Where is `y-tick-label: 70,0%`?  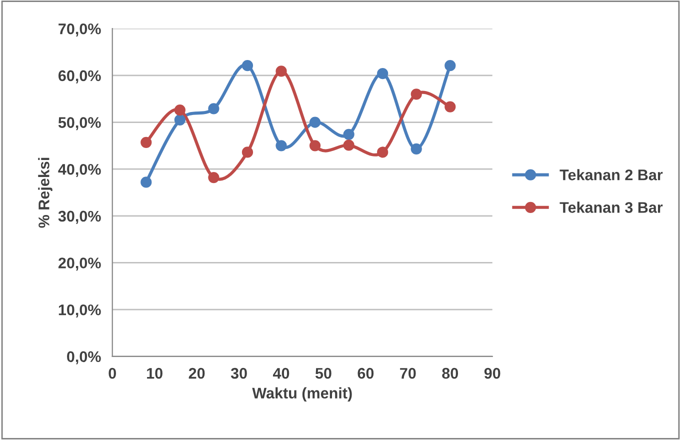 y-tick-label: 70,0% is located at coordinates (79, 29).